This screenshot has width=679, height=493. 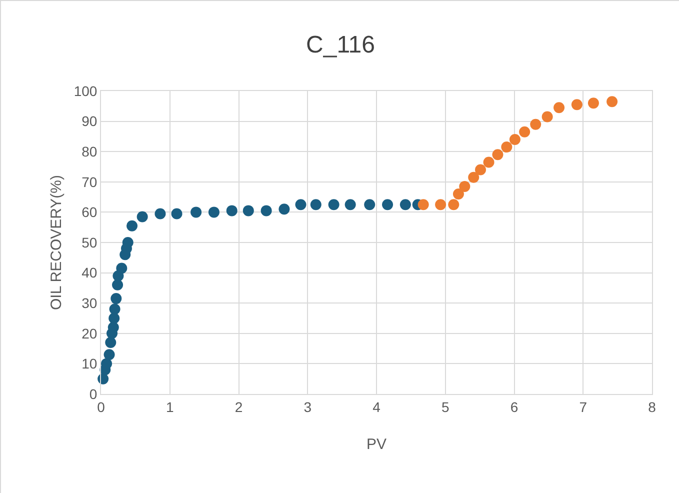 What do you see at coordinates (652, 406) in the screenshot?
I see `x-tick-label: 8` at bounding box center [652, 406].